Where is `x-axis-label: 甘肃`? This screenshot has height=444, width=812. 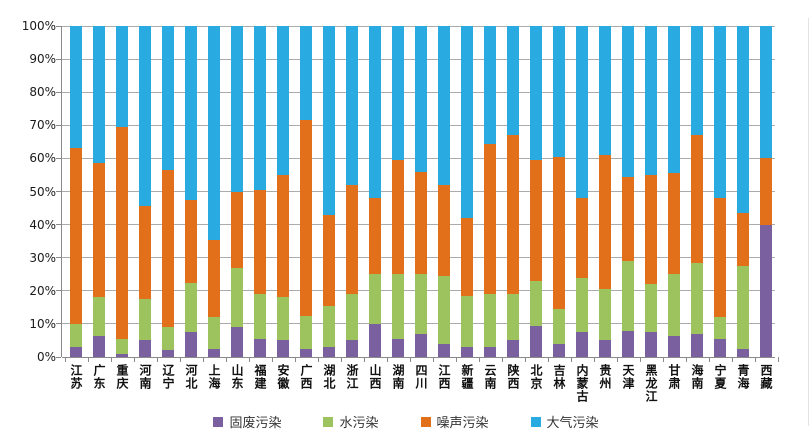
x-axis-label: 甘肃 is located at coordinates (674, 377).